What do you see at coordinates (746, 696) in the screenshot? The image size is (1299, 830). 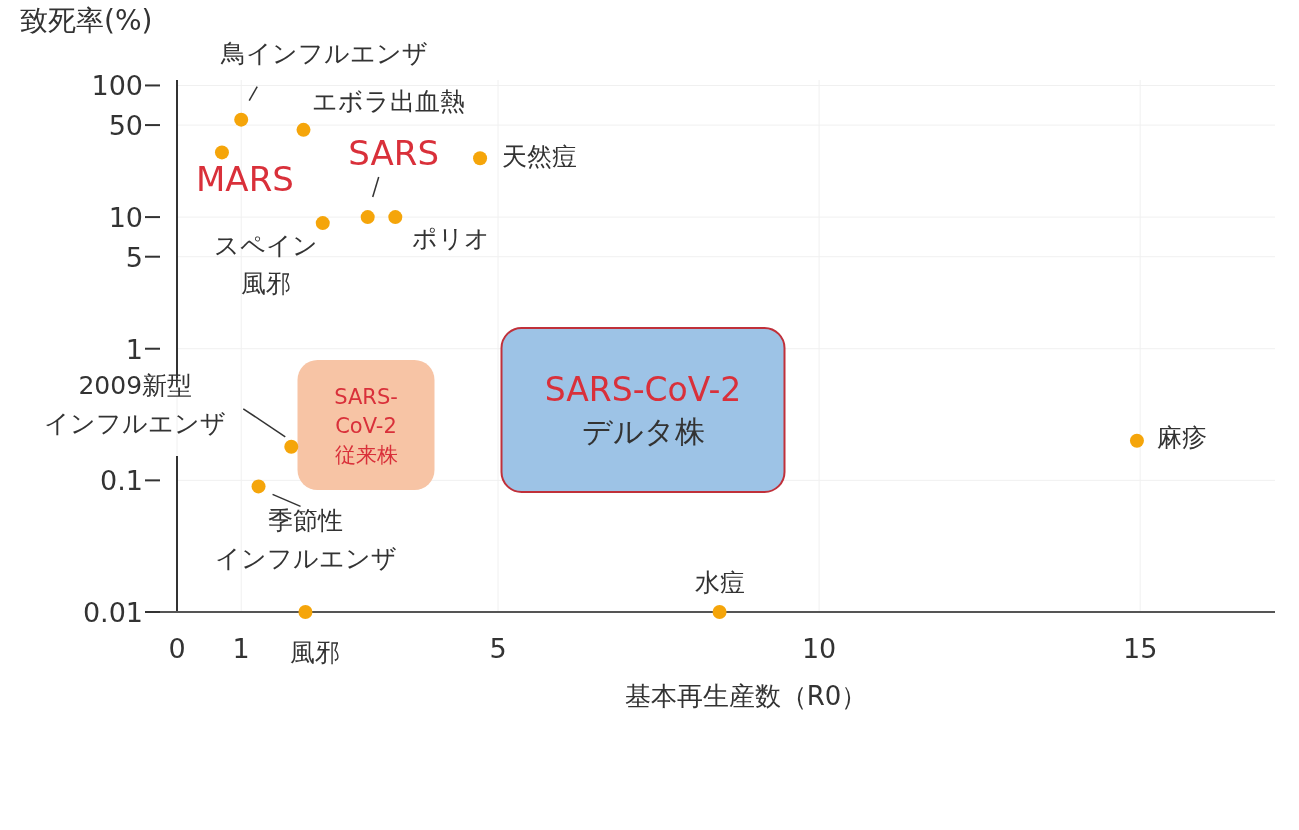 I see `x-axis-title: 基本再生産数（R0）` at bounding box center [746, 696].